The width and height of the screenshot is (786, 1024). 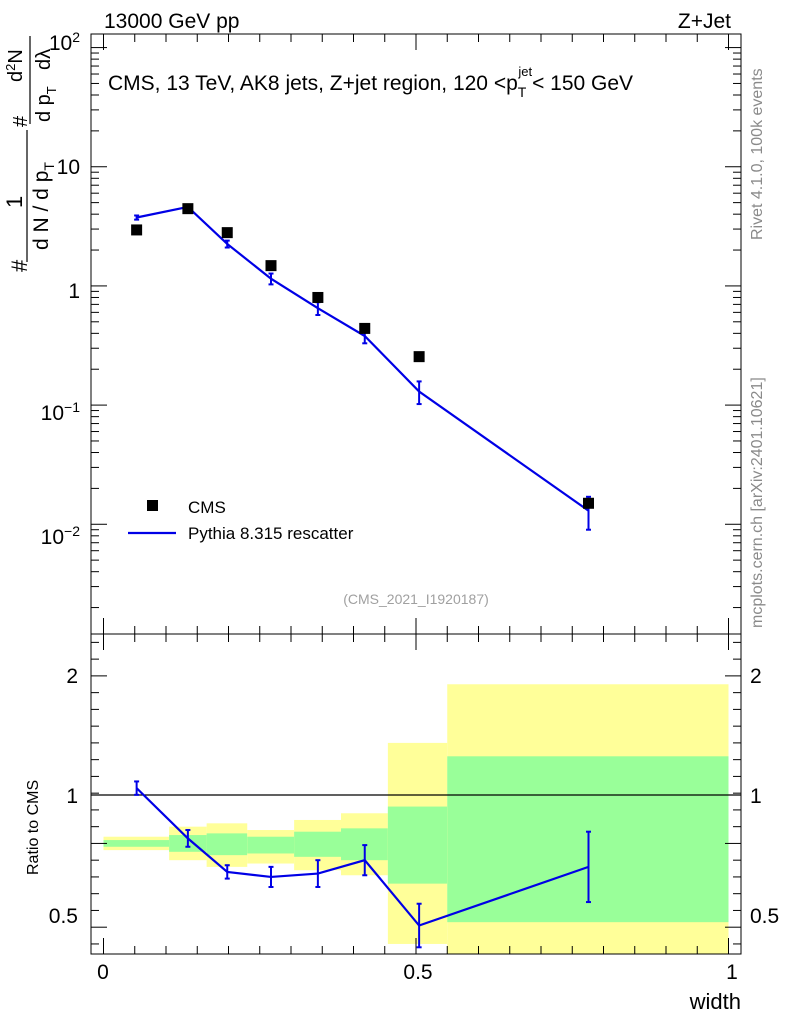 I want to click on main-y-axis-label: # 1 d N / d pT # d2N d pT dλ, so click(x=30, y=154).